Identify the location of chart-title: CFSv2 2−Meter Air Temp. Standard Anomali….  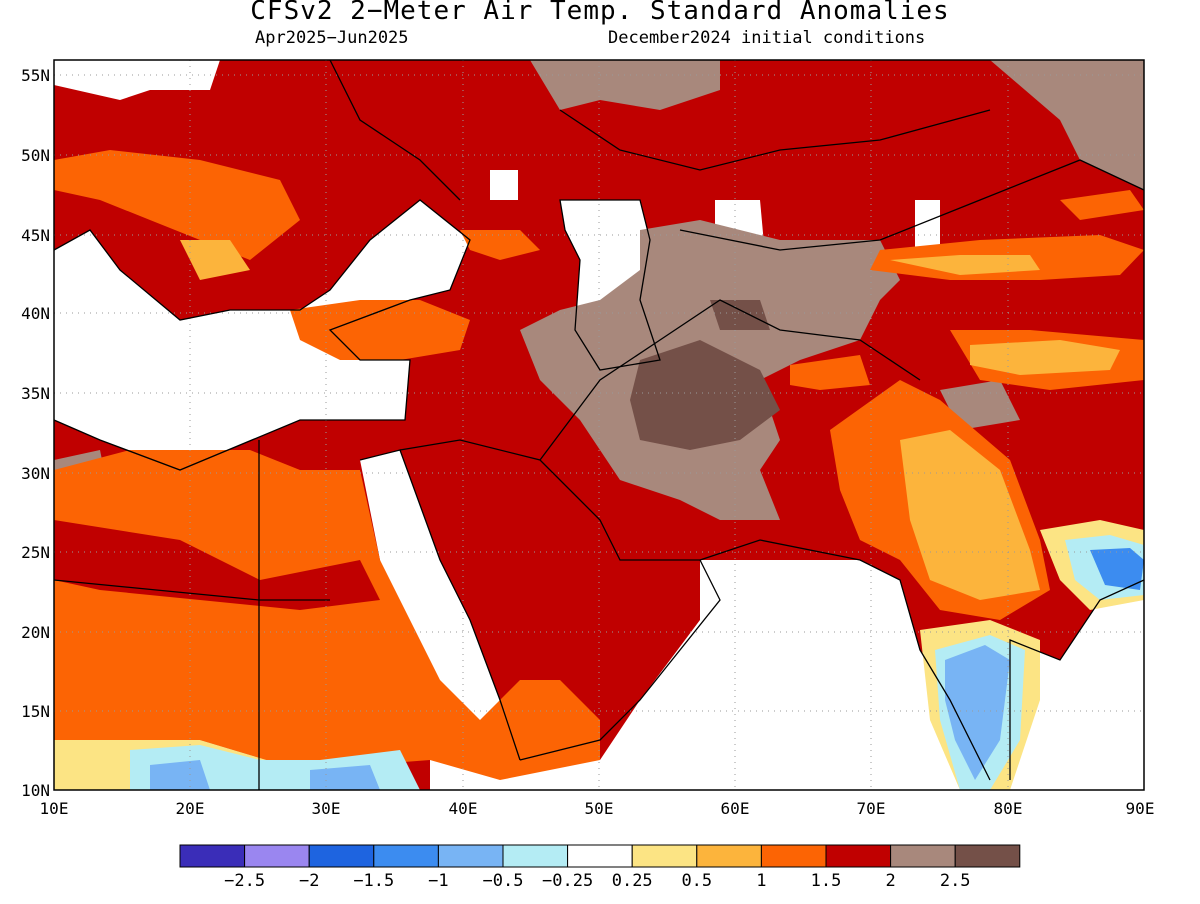
(600, 13).